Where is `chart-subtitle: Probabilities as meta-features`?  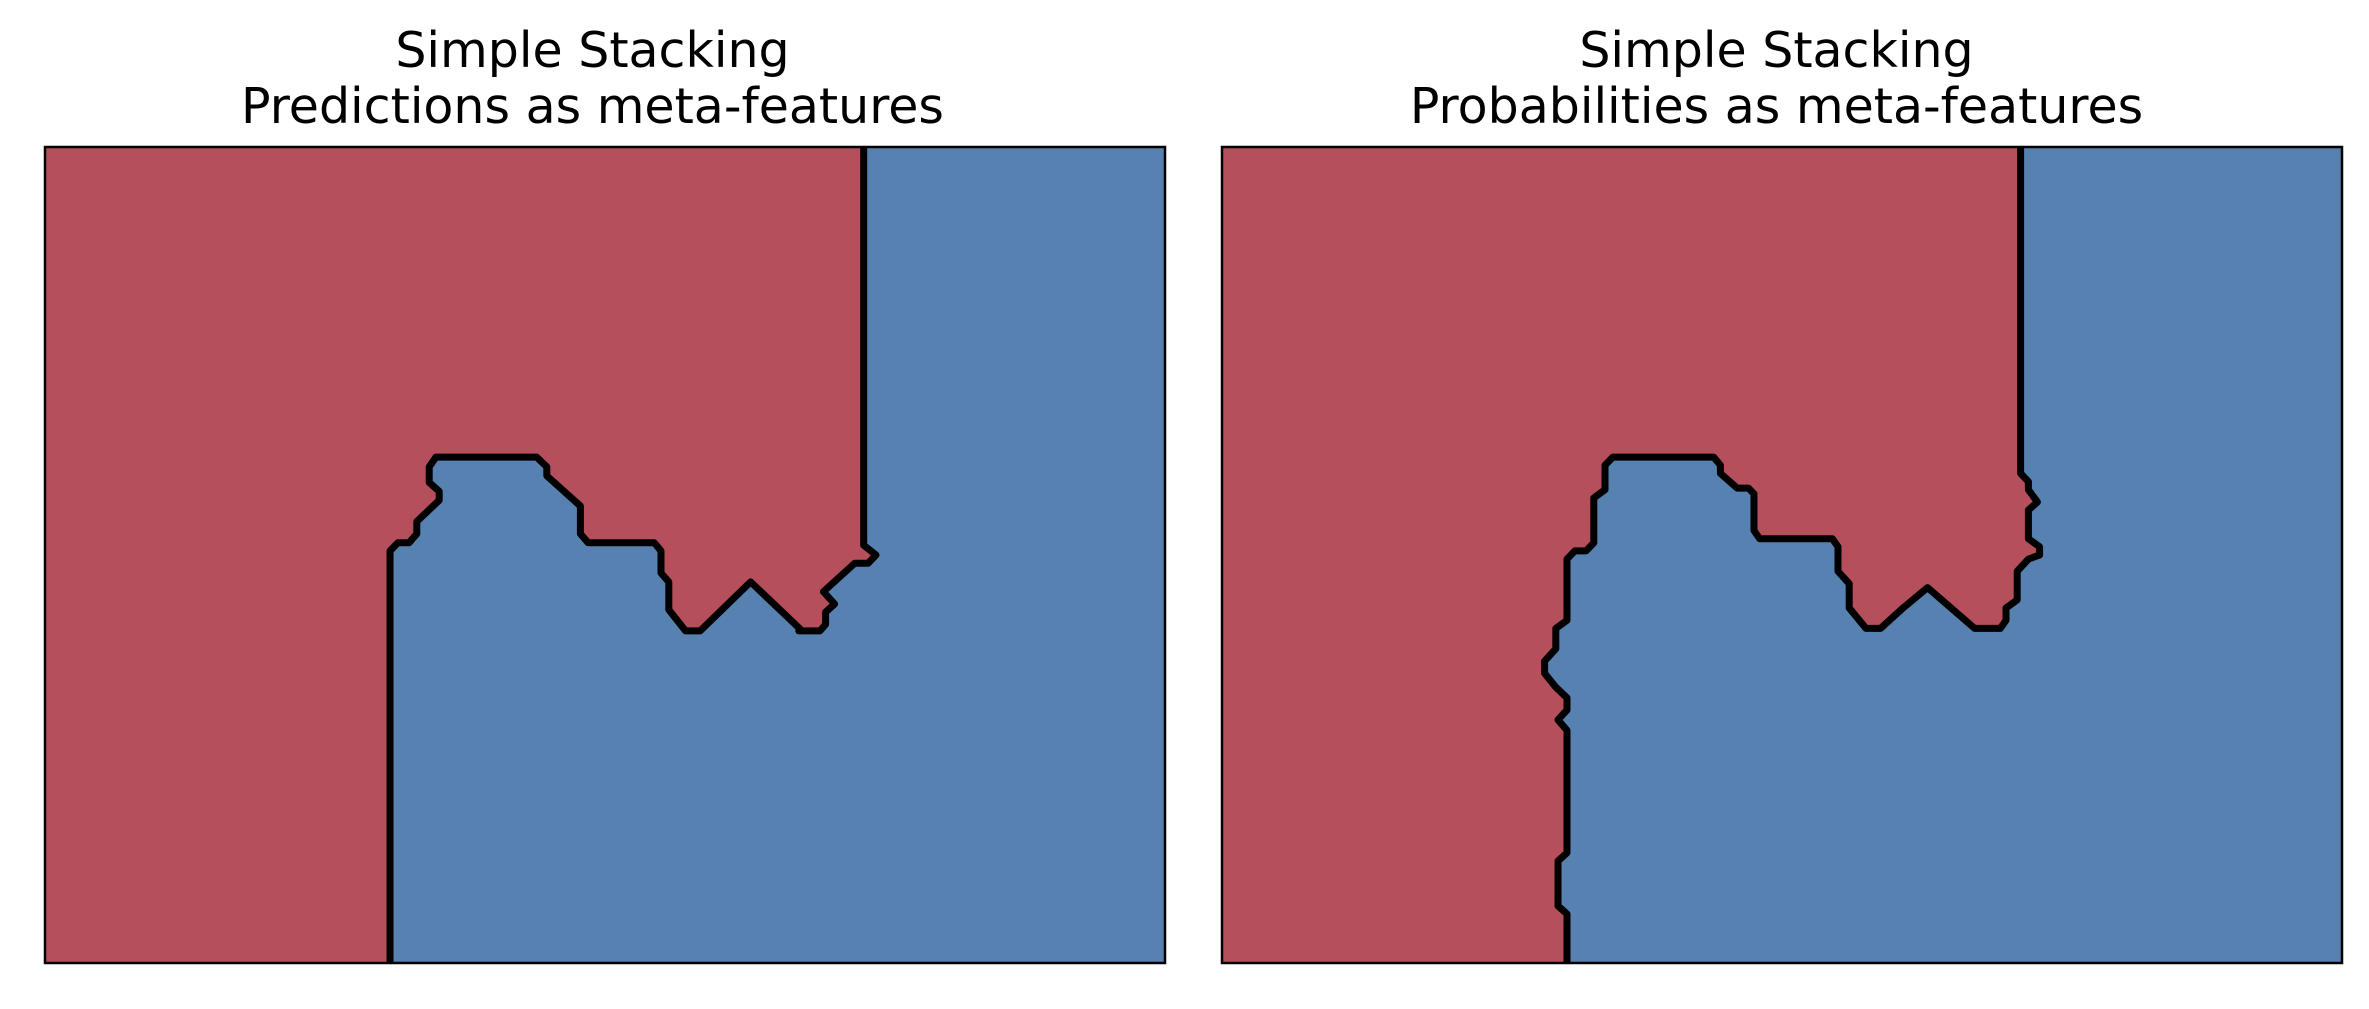
chart-subtitle: Probabilities as meta-features is located at coordinates (1776, 106).